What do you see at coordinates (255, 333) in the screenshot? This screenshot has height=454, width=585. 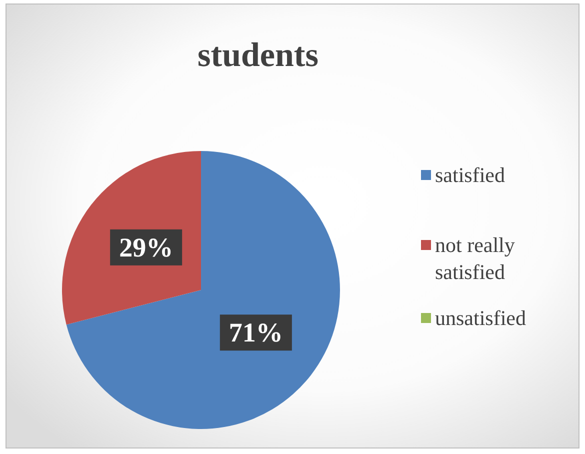 I see `data-label: 71%` at bounding box center [255, 333].